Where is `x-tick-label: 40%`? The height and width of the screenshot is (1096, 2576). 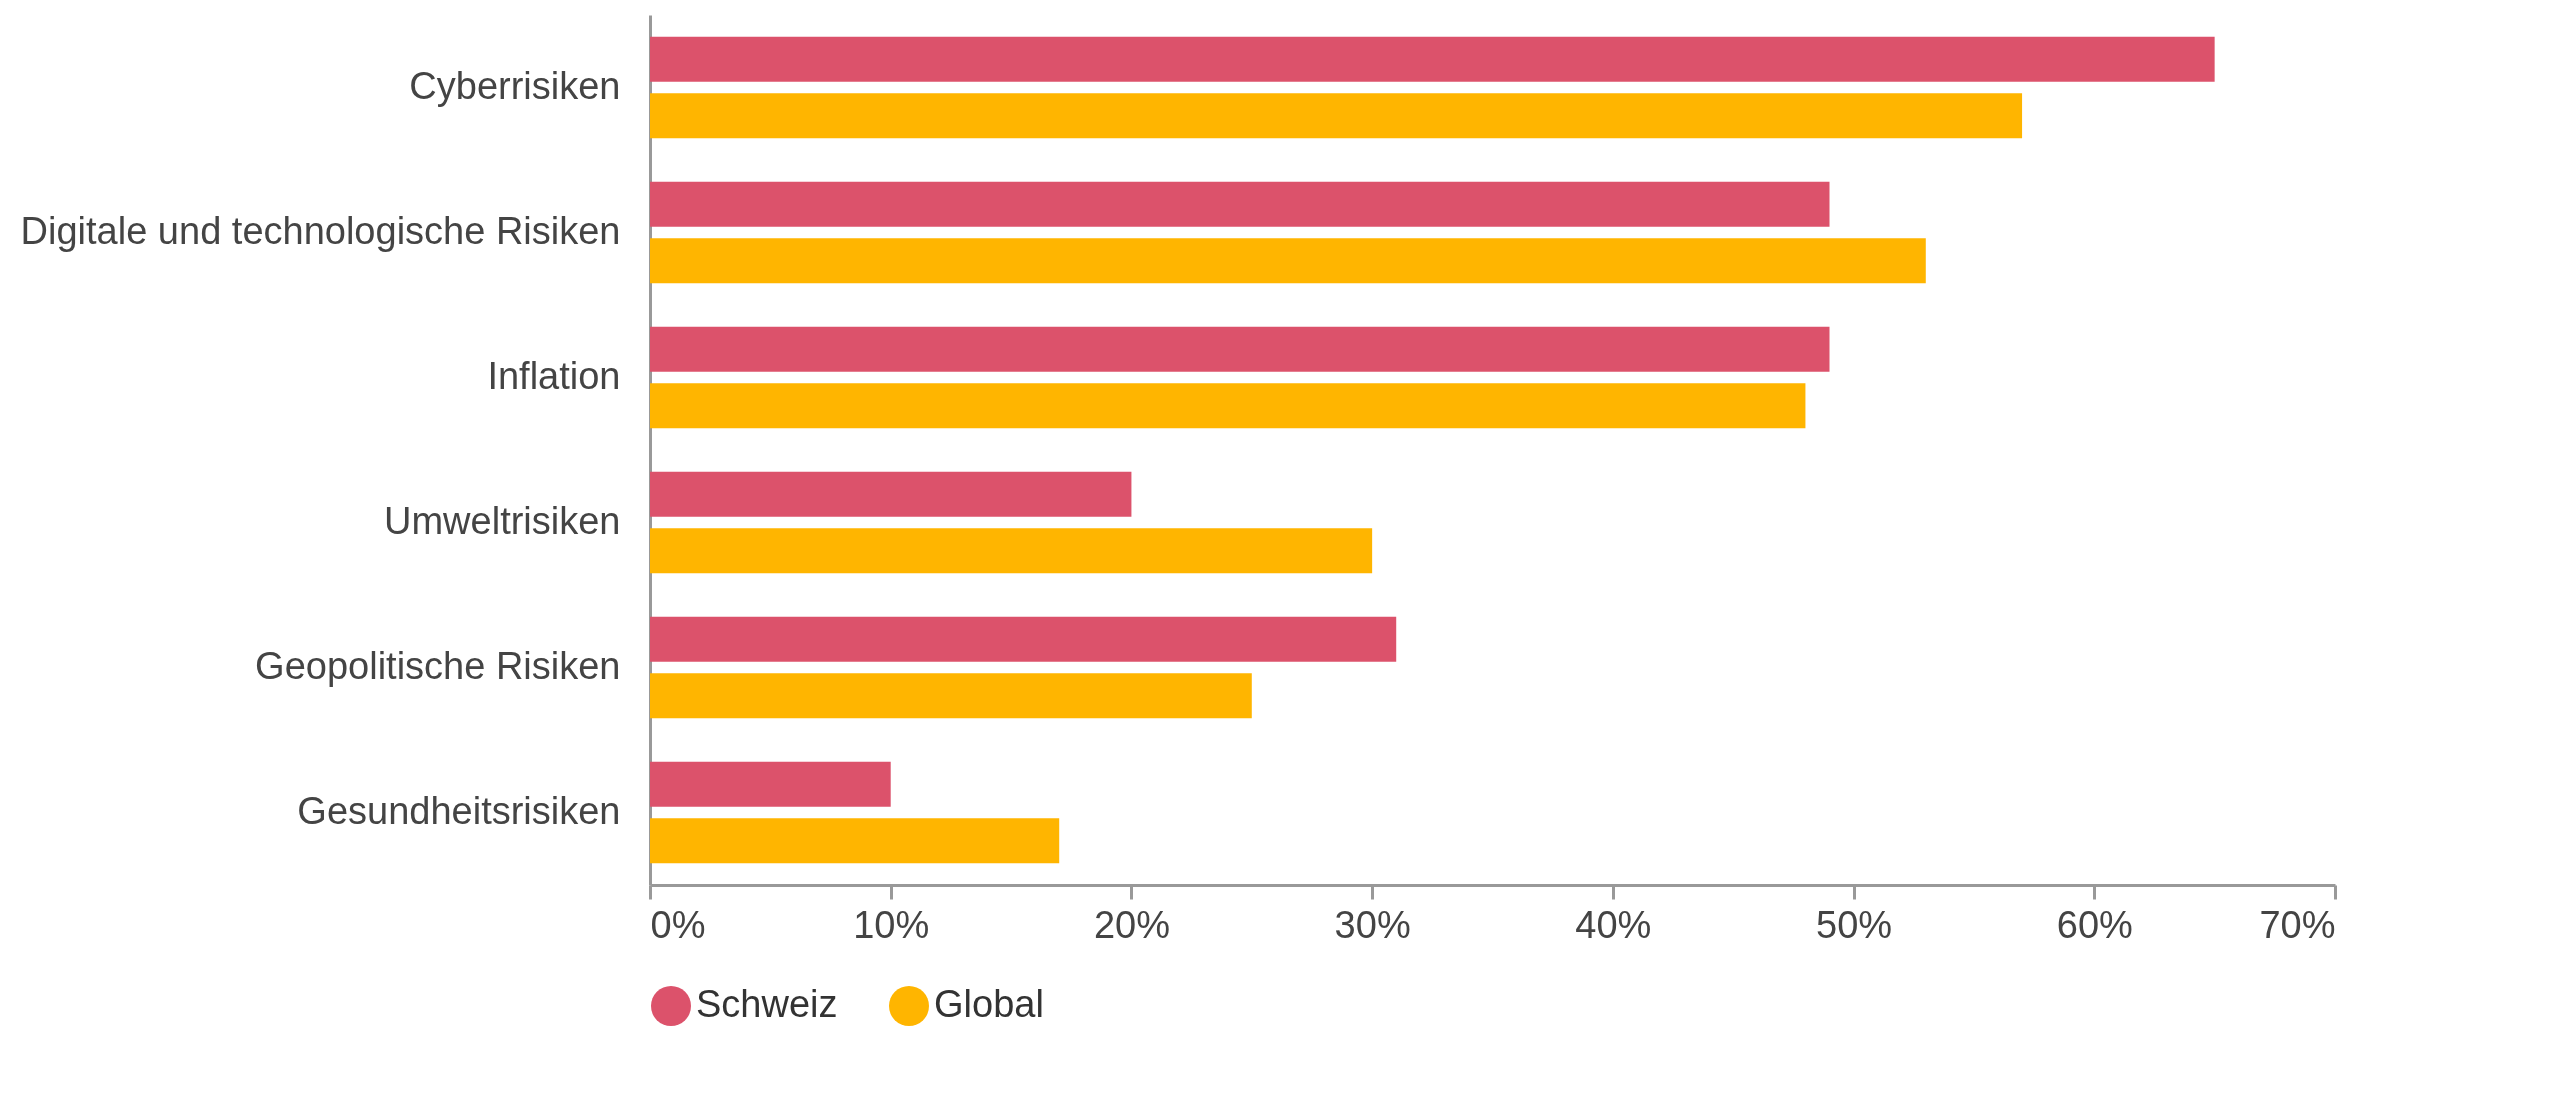
x-tick-label: 40% is located at coordinates (1613, 924).